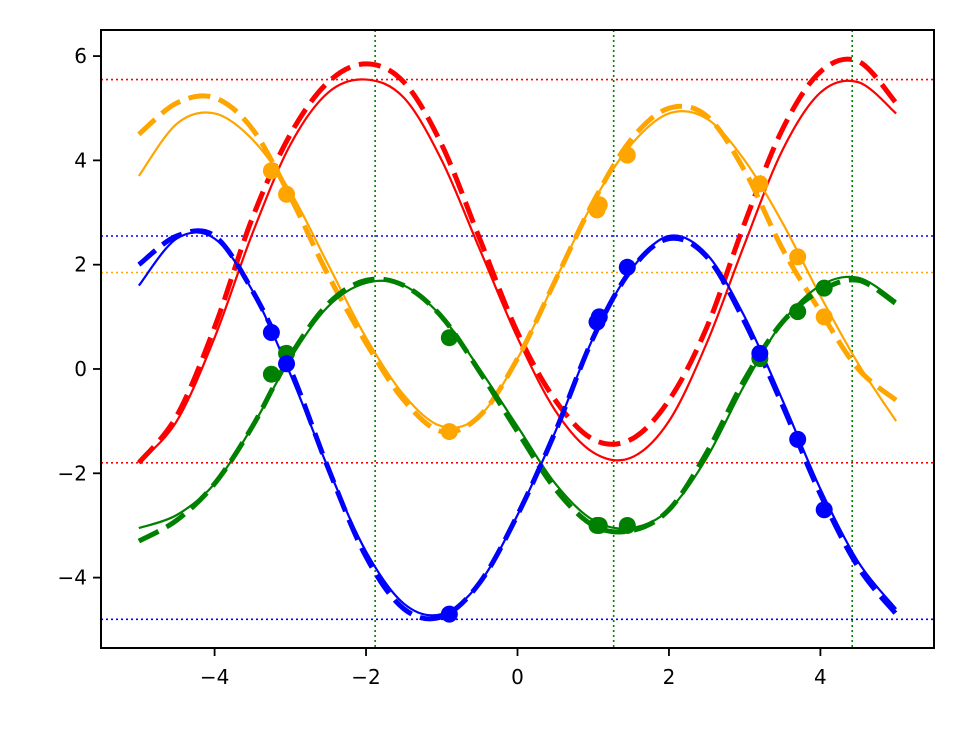  What do you see at coordinates (80, 265) in the screenshot?
I see `y-tick-label-3: 2` at bounding box center [80, 265].